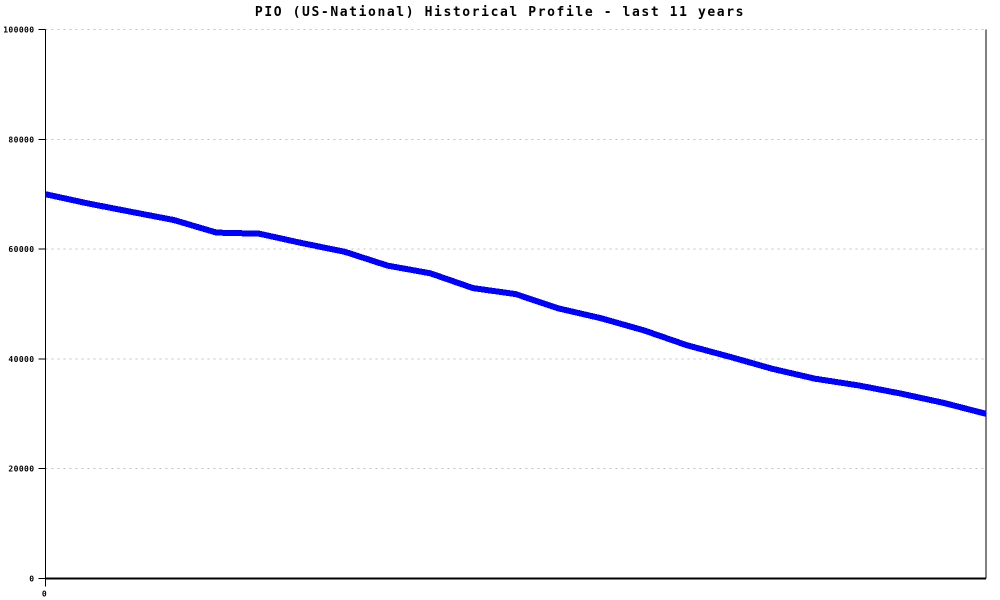 The height and width of the screenshot is (600, 1000). What do you see at coordinates (21, 469) in the screenshot?
I see `y-tick-label: 20000` at bounding box center [21, 469].